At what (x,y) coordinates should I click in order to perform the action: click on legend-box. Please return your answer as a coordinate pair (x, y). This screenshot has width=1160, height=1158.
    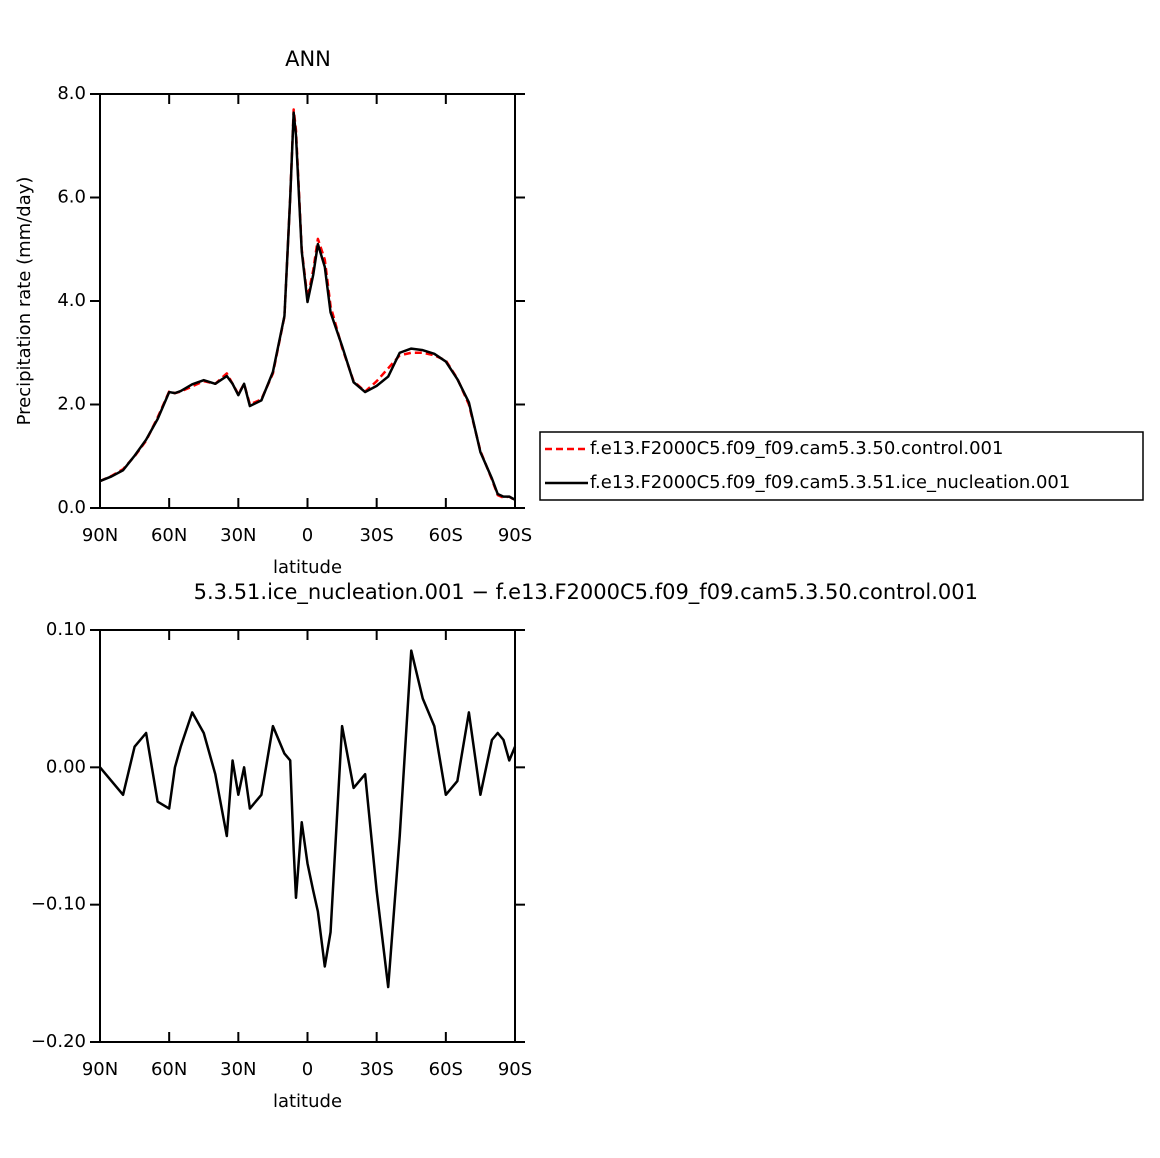
    Looking at the image, I should click on (841, 466).